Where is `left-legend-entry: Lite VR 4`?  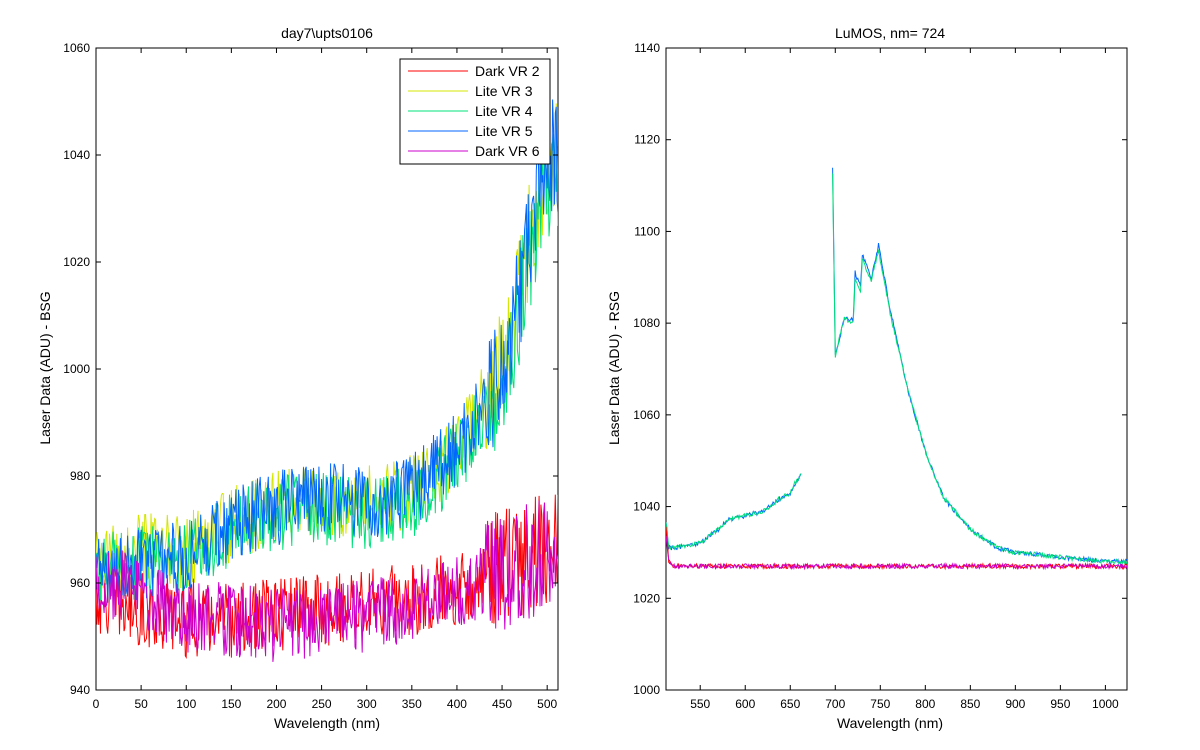 left-legend-entry: Lite VR 4 is located at coordinates (504, 111).